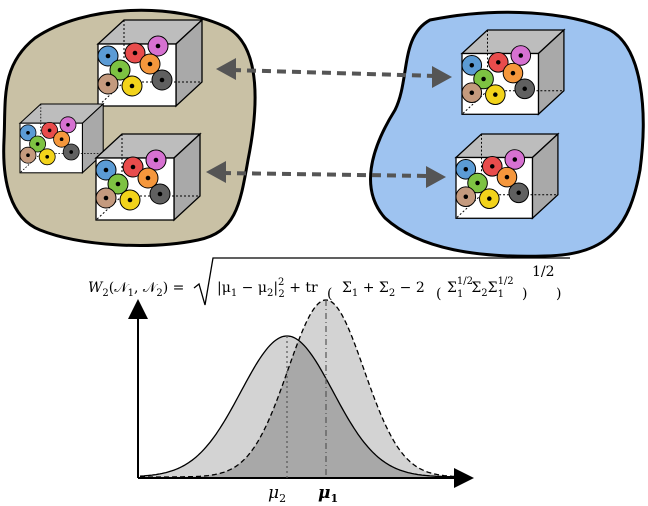 This screenshot has width=648, height=506. I want to click on mu1-label: μ1, so click(328, 494).